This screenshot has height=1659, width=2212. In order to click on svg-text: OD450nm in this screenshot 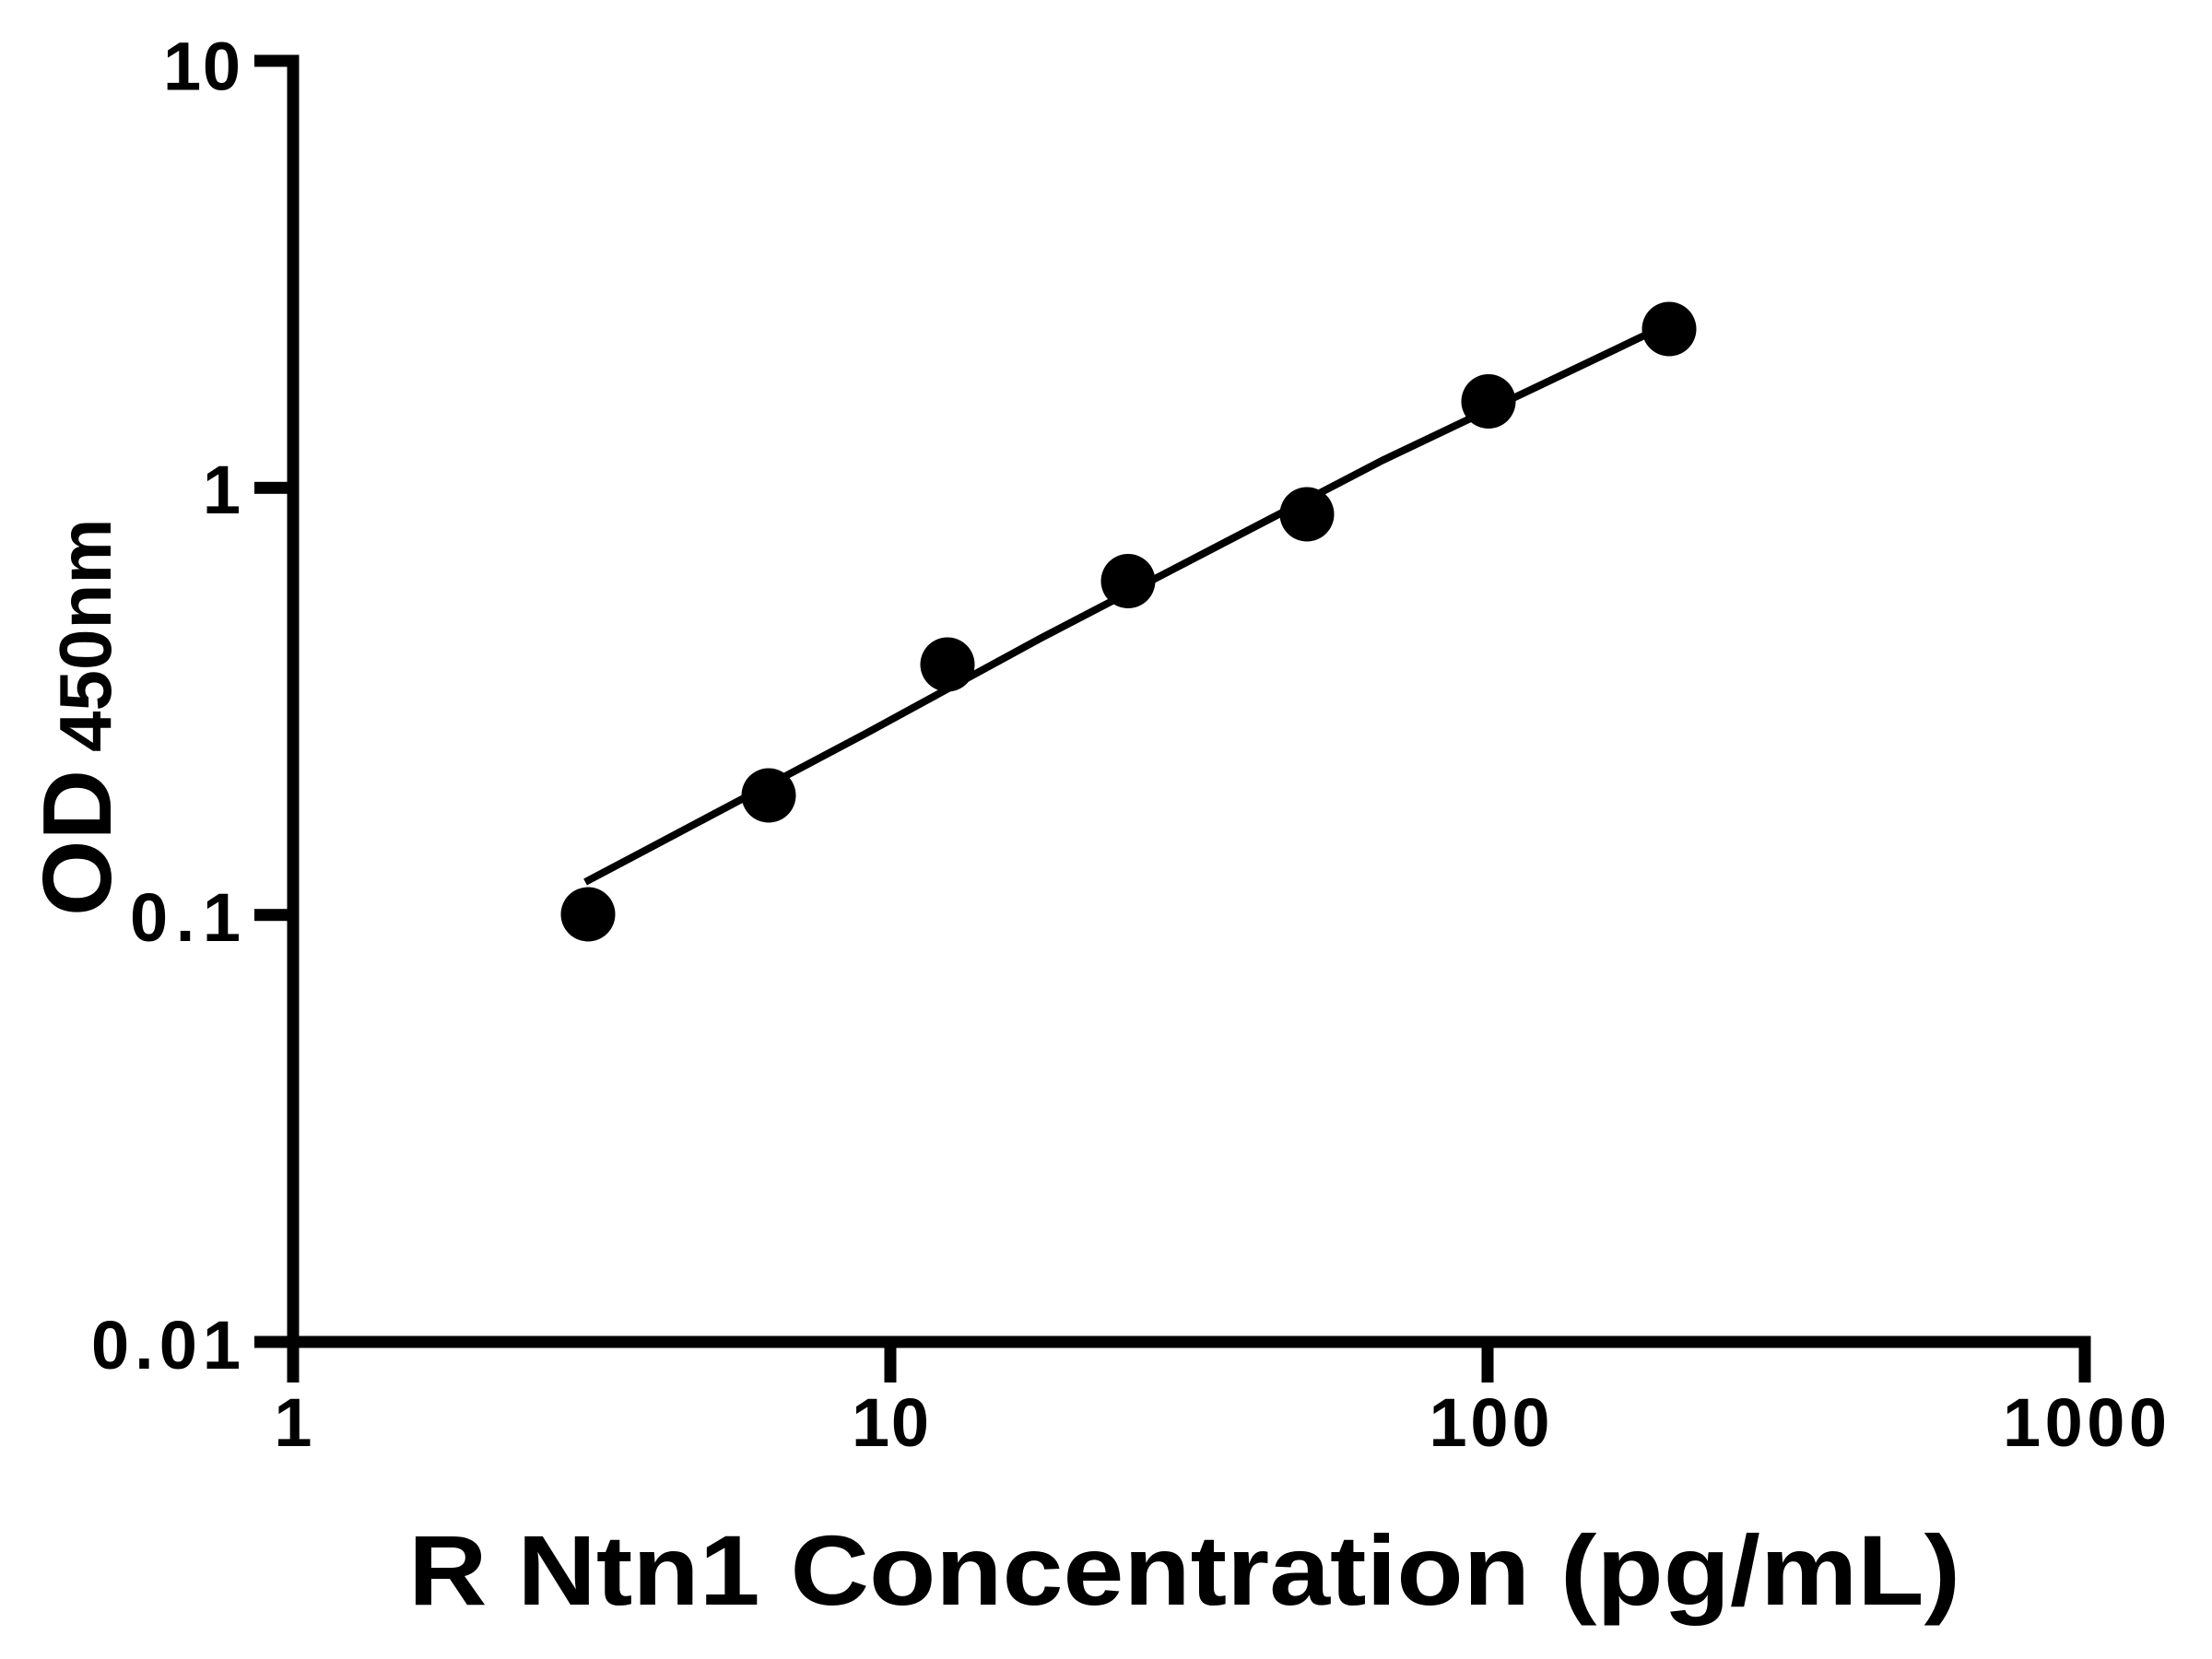, I will do `click(77, 717)`.